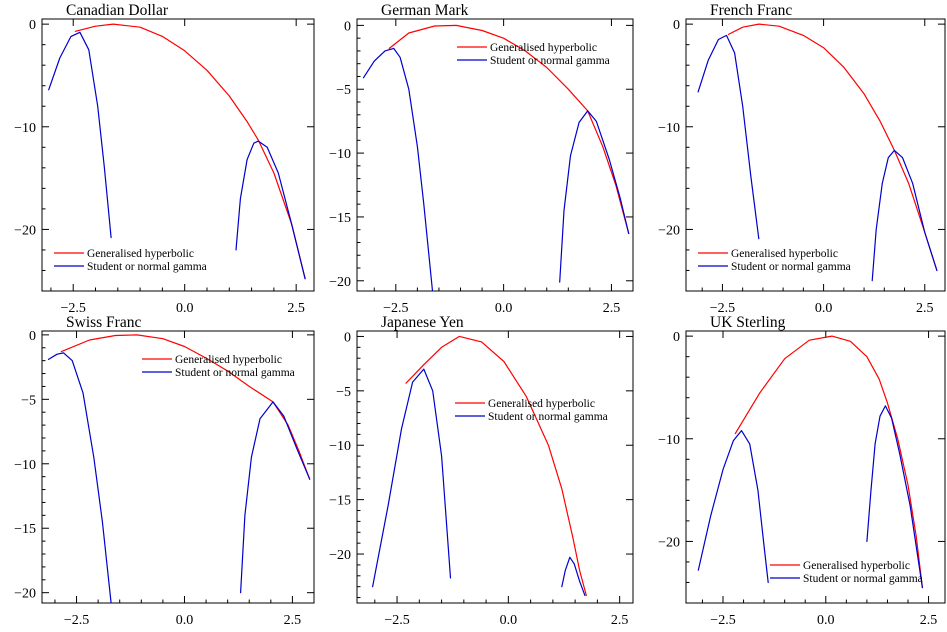  I want to click on panel-title: Swiss Franc, so click(103, 322).